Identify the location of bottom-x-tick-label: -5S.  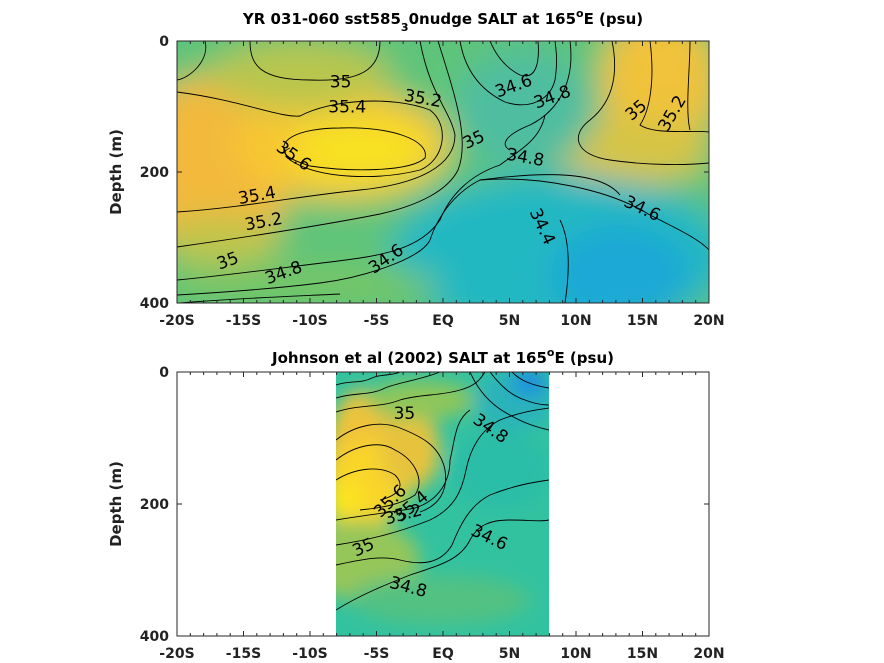
(377, 654).